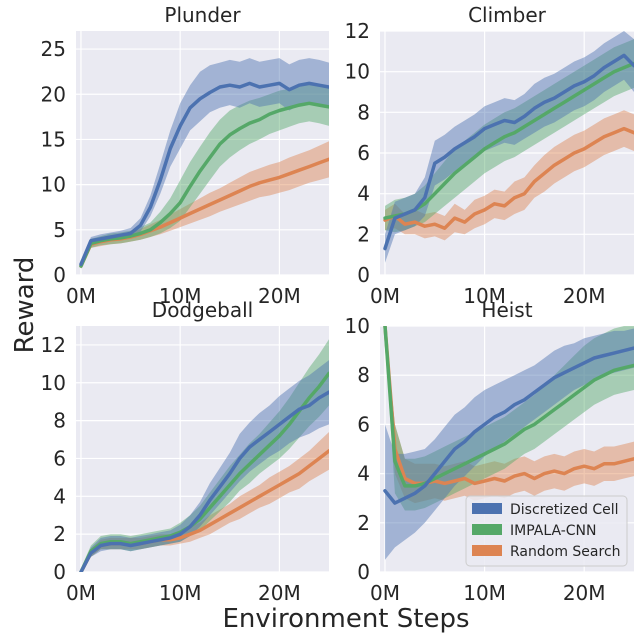 The width and height of the screenshot is (640, 638). I want to click on panel-title-dodgeball: Dodgeball, so click(202, 310).